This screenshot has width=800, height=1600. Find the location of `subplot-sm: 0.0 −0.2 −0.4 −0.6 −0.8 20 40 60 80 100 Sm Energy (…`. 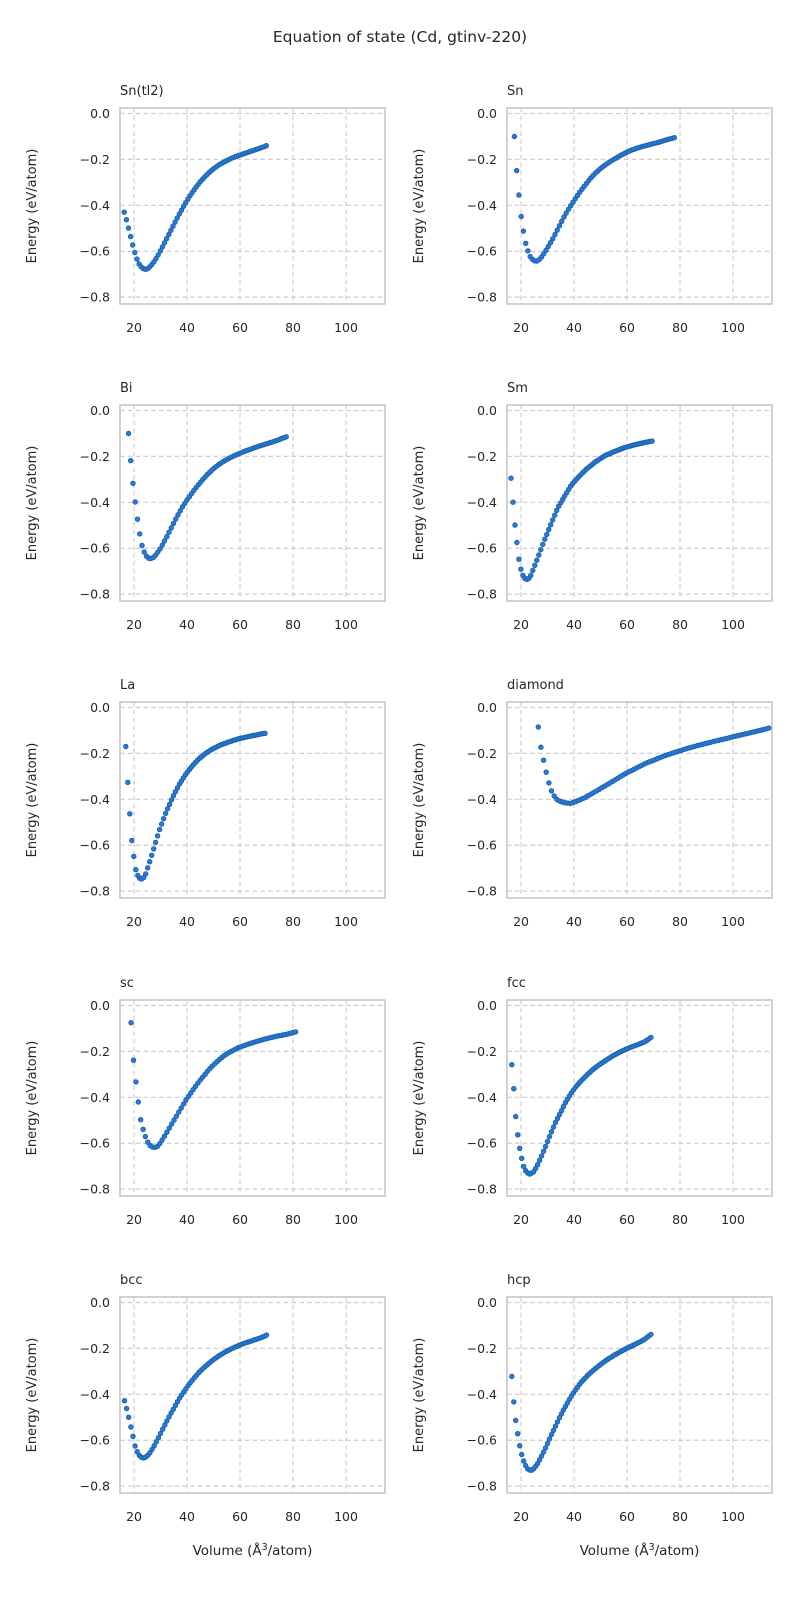

subplot-sm: 0.0 −0.2 −0.4 −0.6 −0.8 20 40 60 80 100 Sm Energy (… is located at coordinates (599, 525).